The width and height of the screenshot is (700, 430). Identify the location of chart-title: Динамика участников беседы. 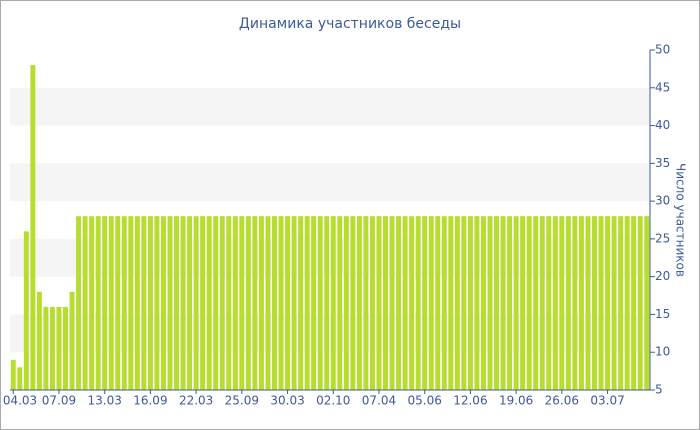
(350, 24).